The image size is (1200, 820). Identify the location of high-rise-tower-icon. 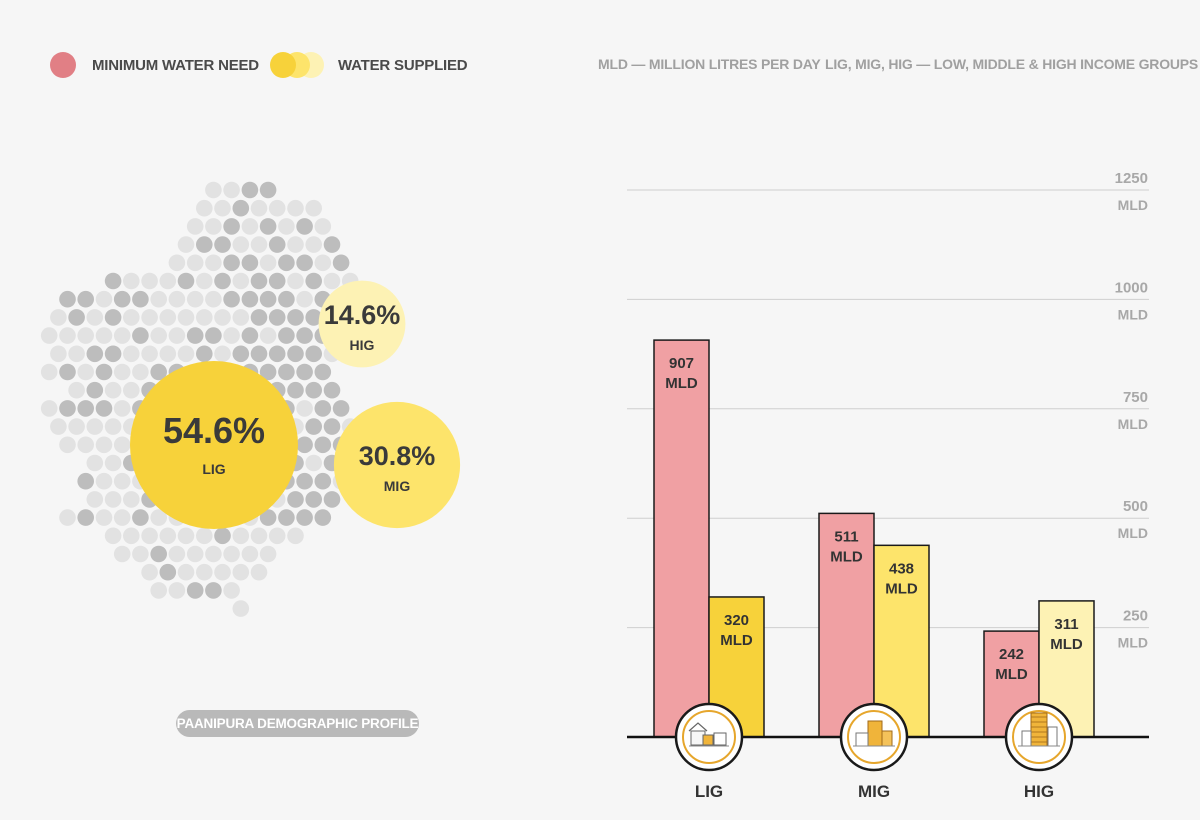
(1039, 737).